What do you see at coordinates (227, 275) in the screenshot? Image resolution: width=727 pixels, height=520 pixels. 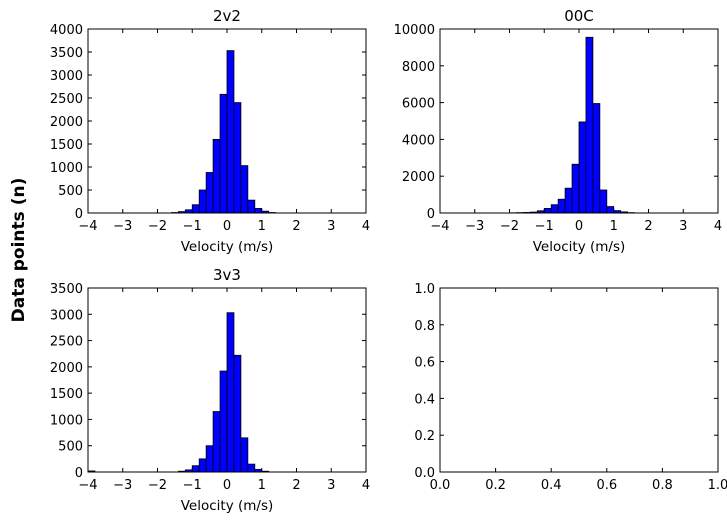 I see `chart-title: 3v3` at bounding box center [227, 275].